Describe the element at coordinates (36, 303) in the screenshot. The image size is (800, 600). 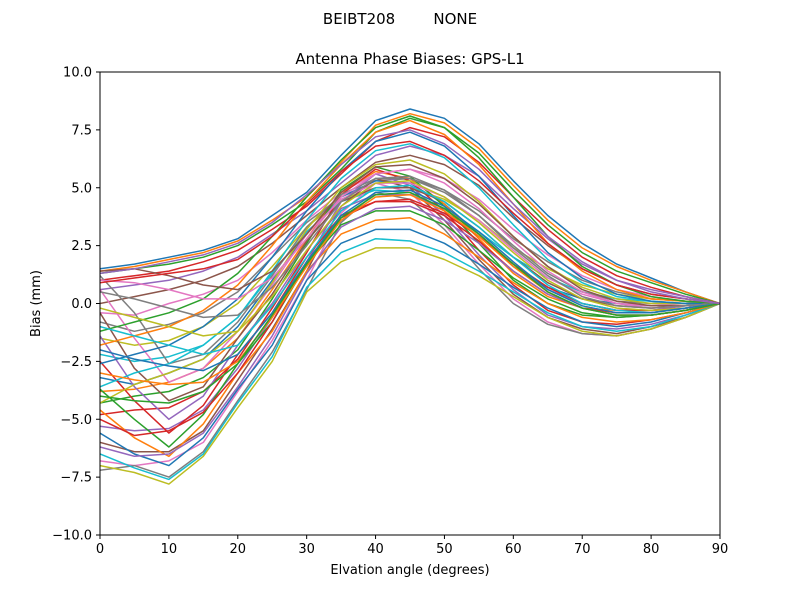
I see `y-axis-label: Bias (mm)` at that location.